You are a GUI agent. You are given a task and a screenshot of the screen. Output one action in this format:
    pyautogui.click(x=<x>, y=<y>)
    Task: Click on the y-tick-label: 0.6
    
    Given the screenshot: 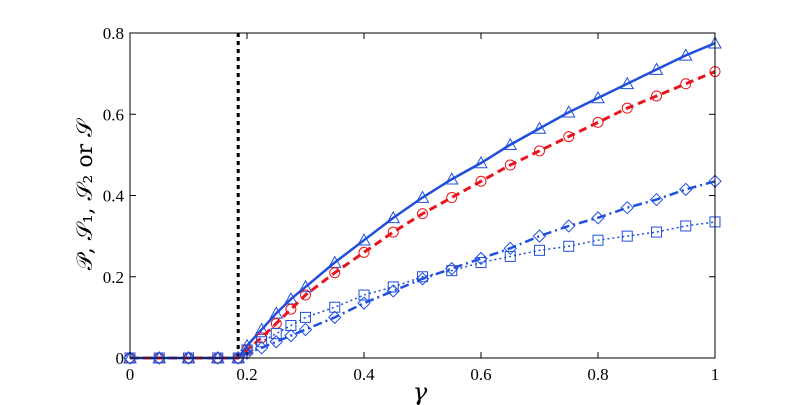 What is the action you would take?
    pyautogui.click(x=113, y=114)
    